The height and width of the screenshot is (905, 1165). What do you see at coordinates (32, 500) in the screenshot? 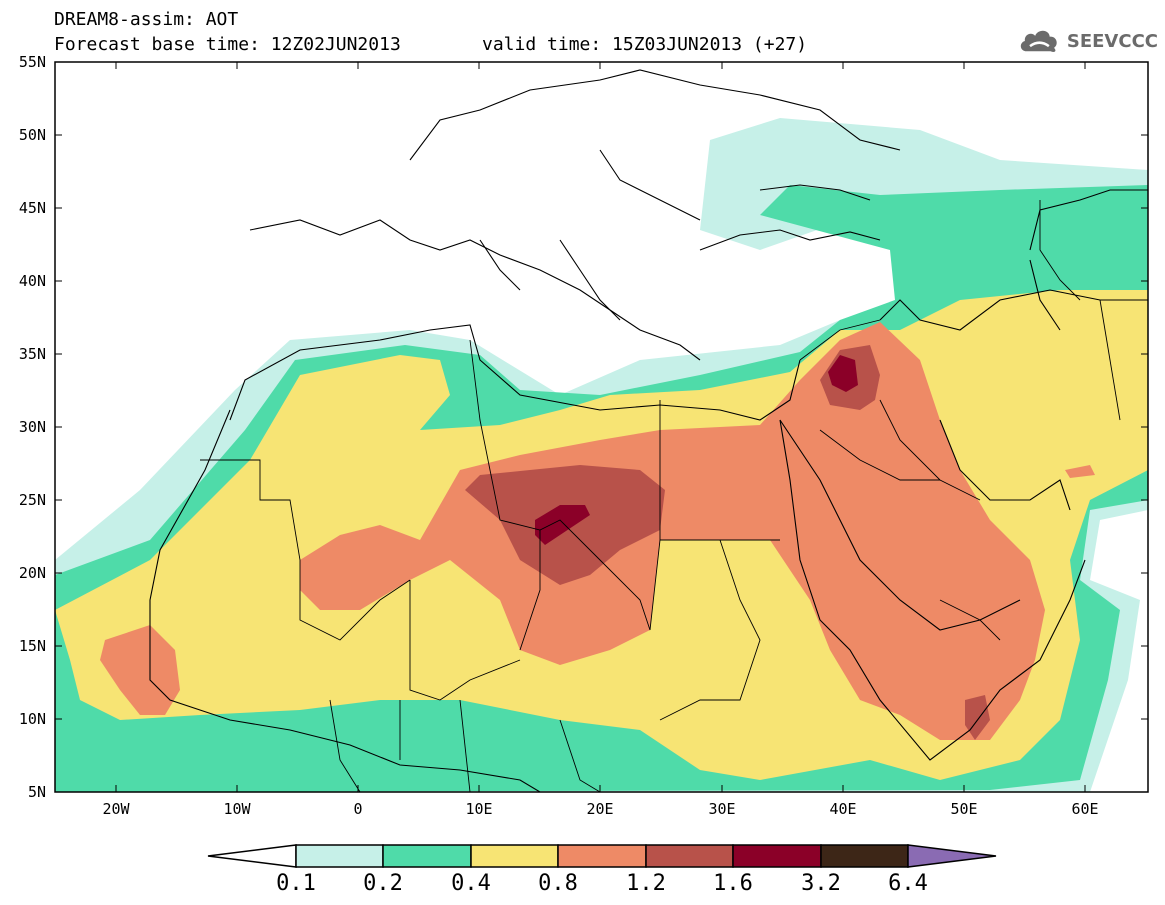
I see `lat-label: 25N` at bounding box center [32, 500].